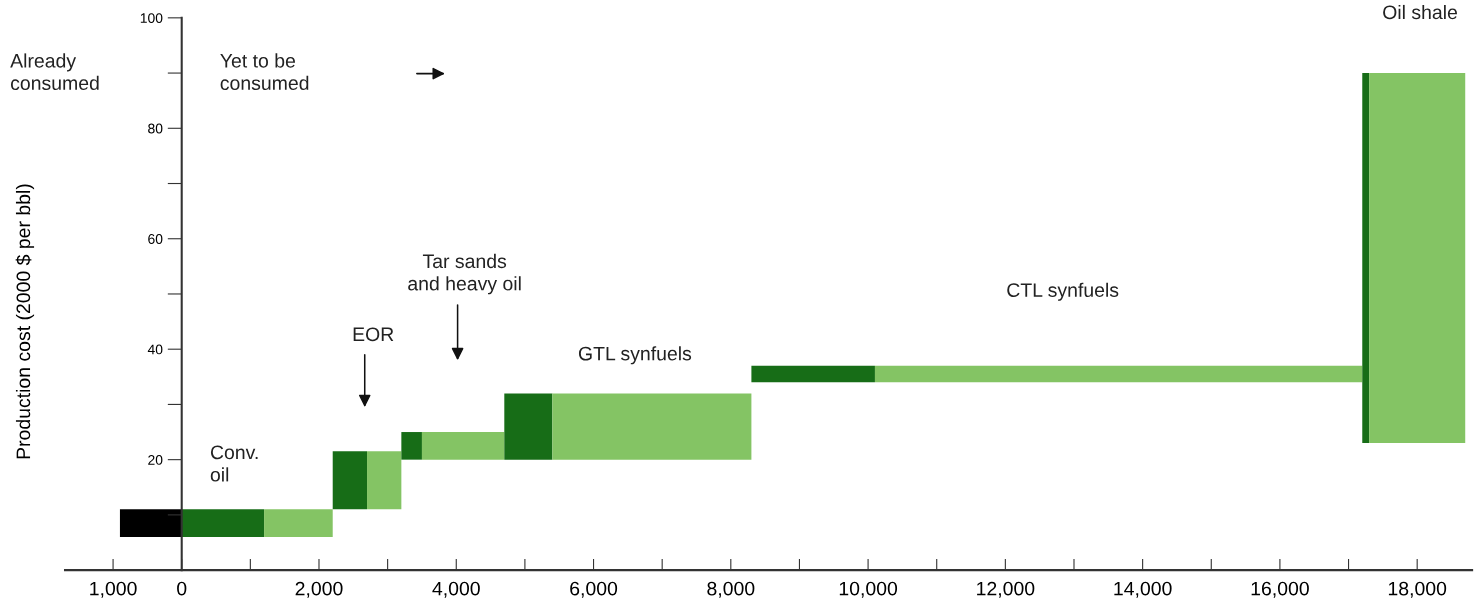 This screenshot has height=615, width=1478. I want to click on y-tick-label: 20, so click(155, 459).